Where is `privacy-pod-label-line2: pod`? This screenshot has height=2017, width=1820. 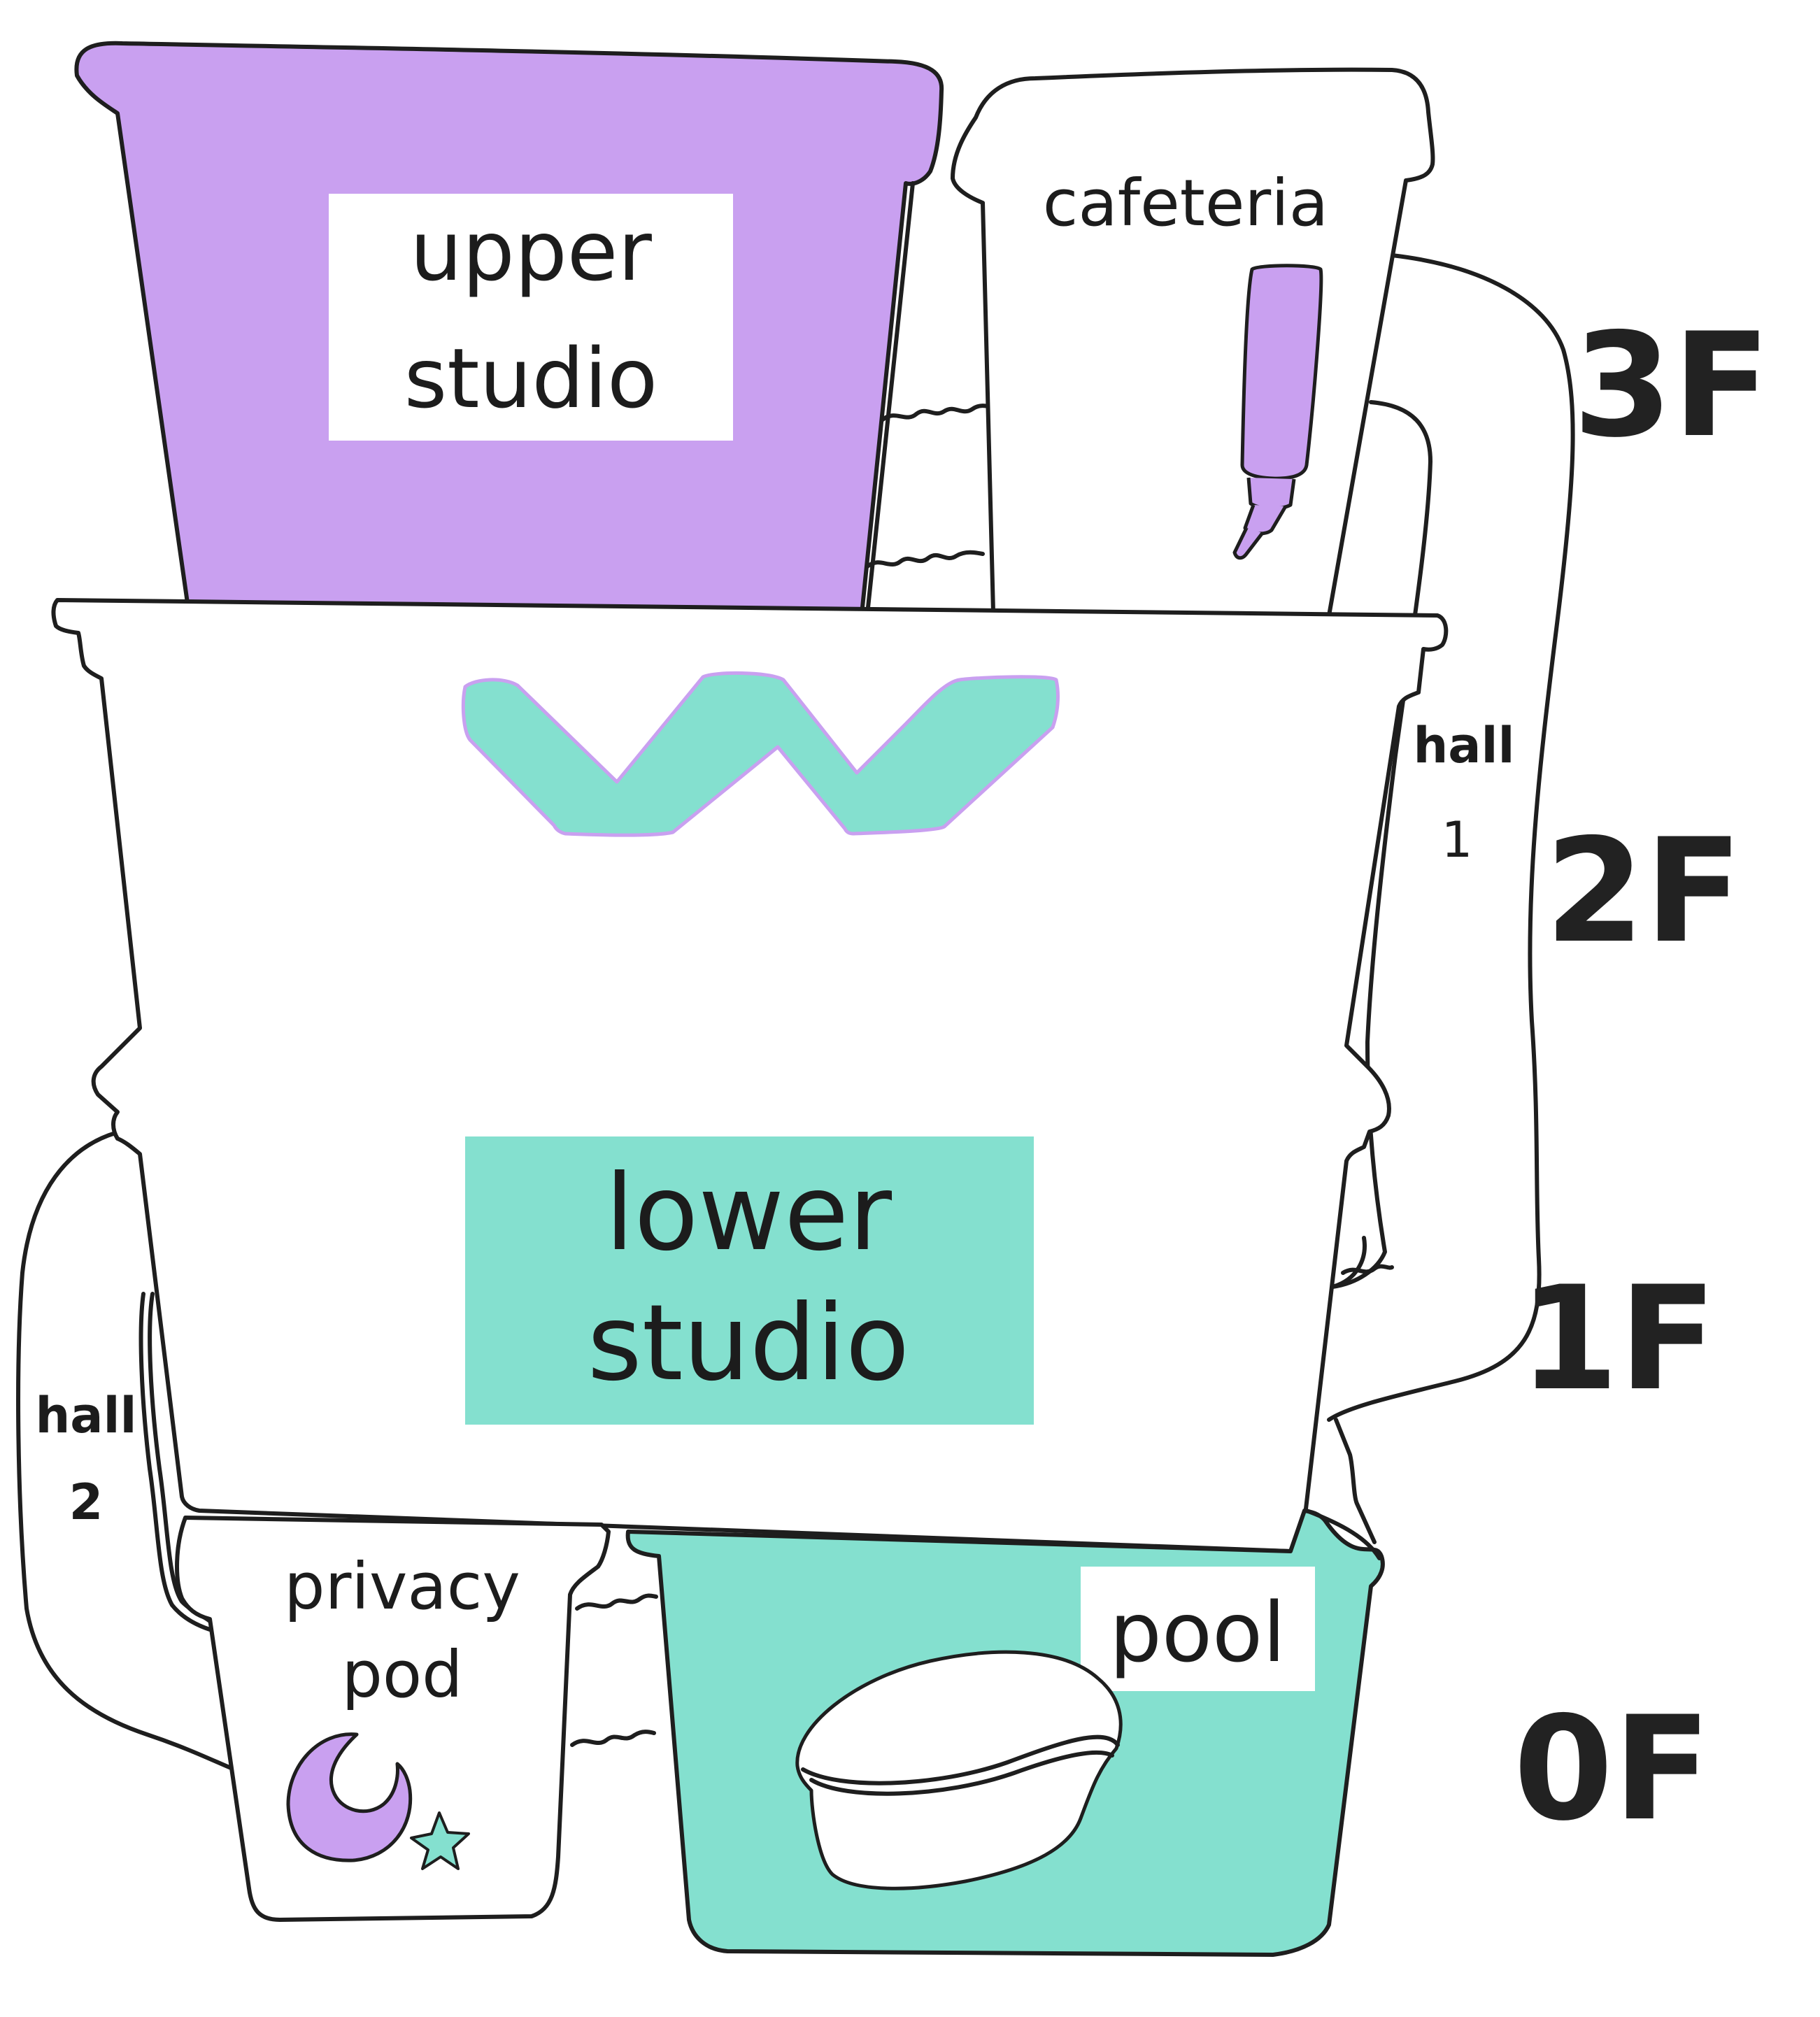
privacy-pod-label-line2: pod is located at coordinates (401, 1675).